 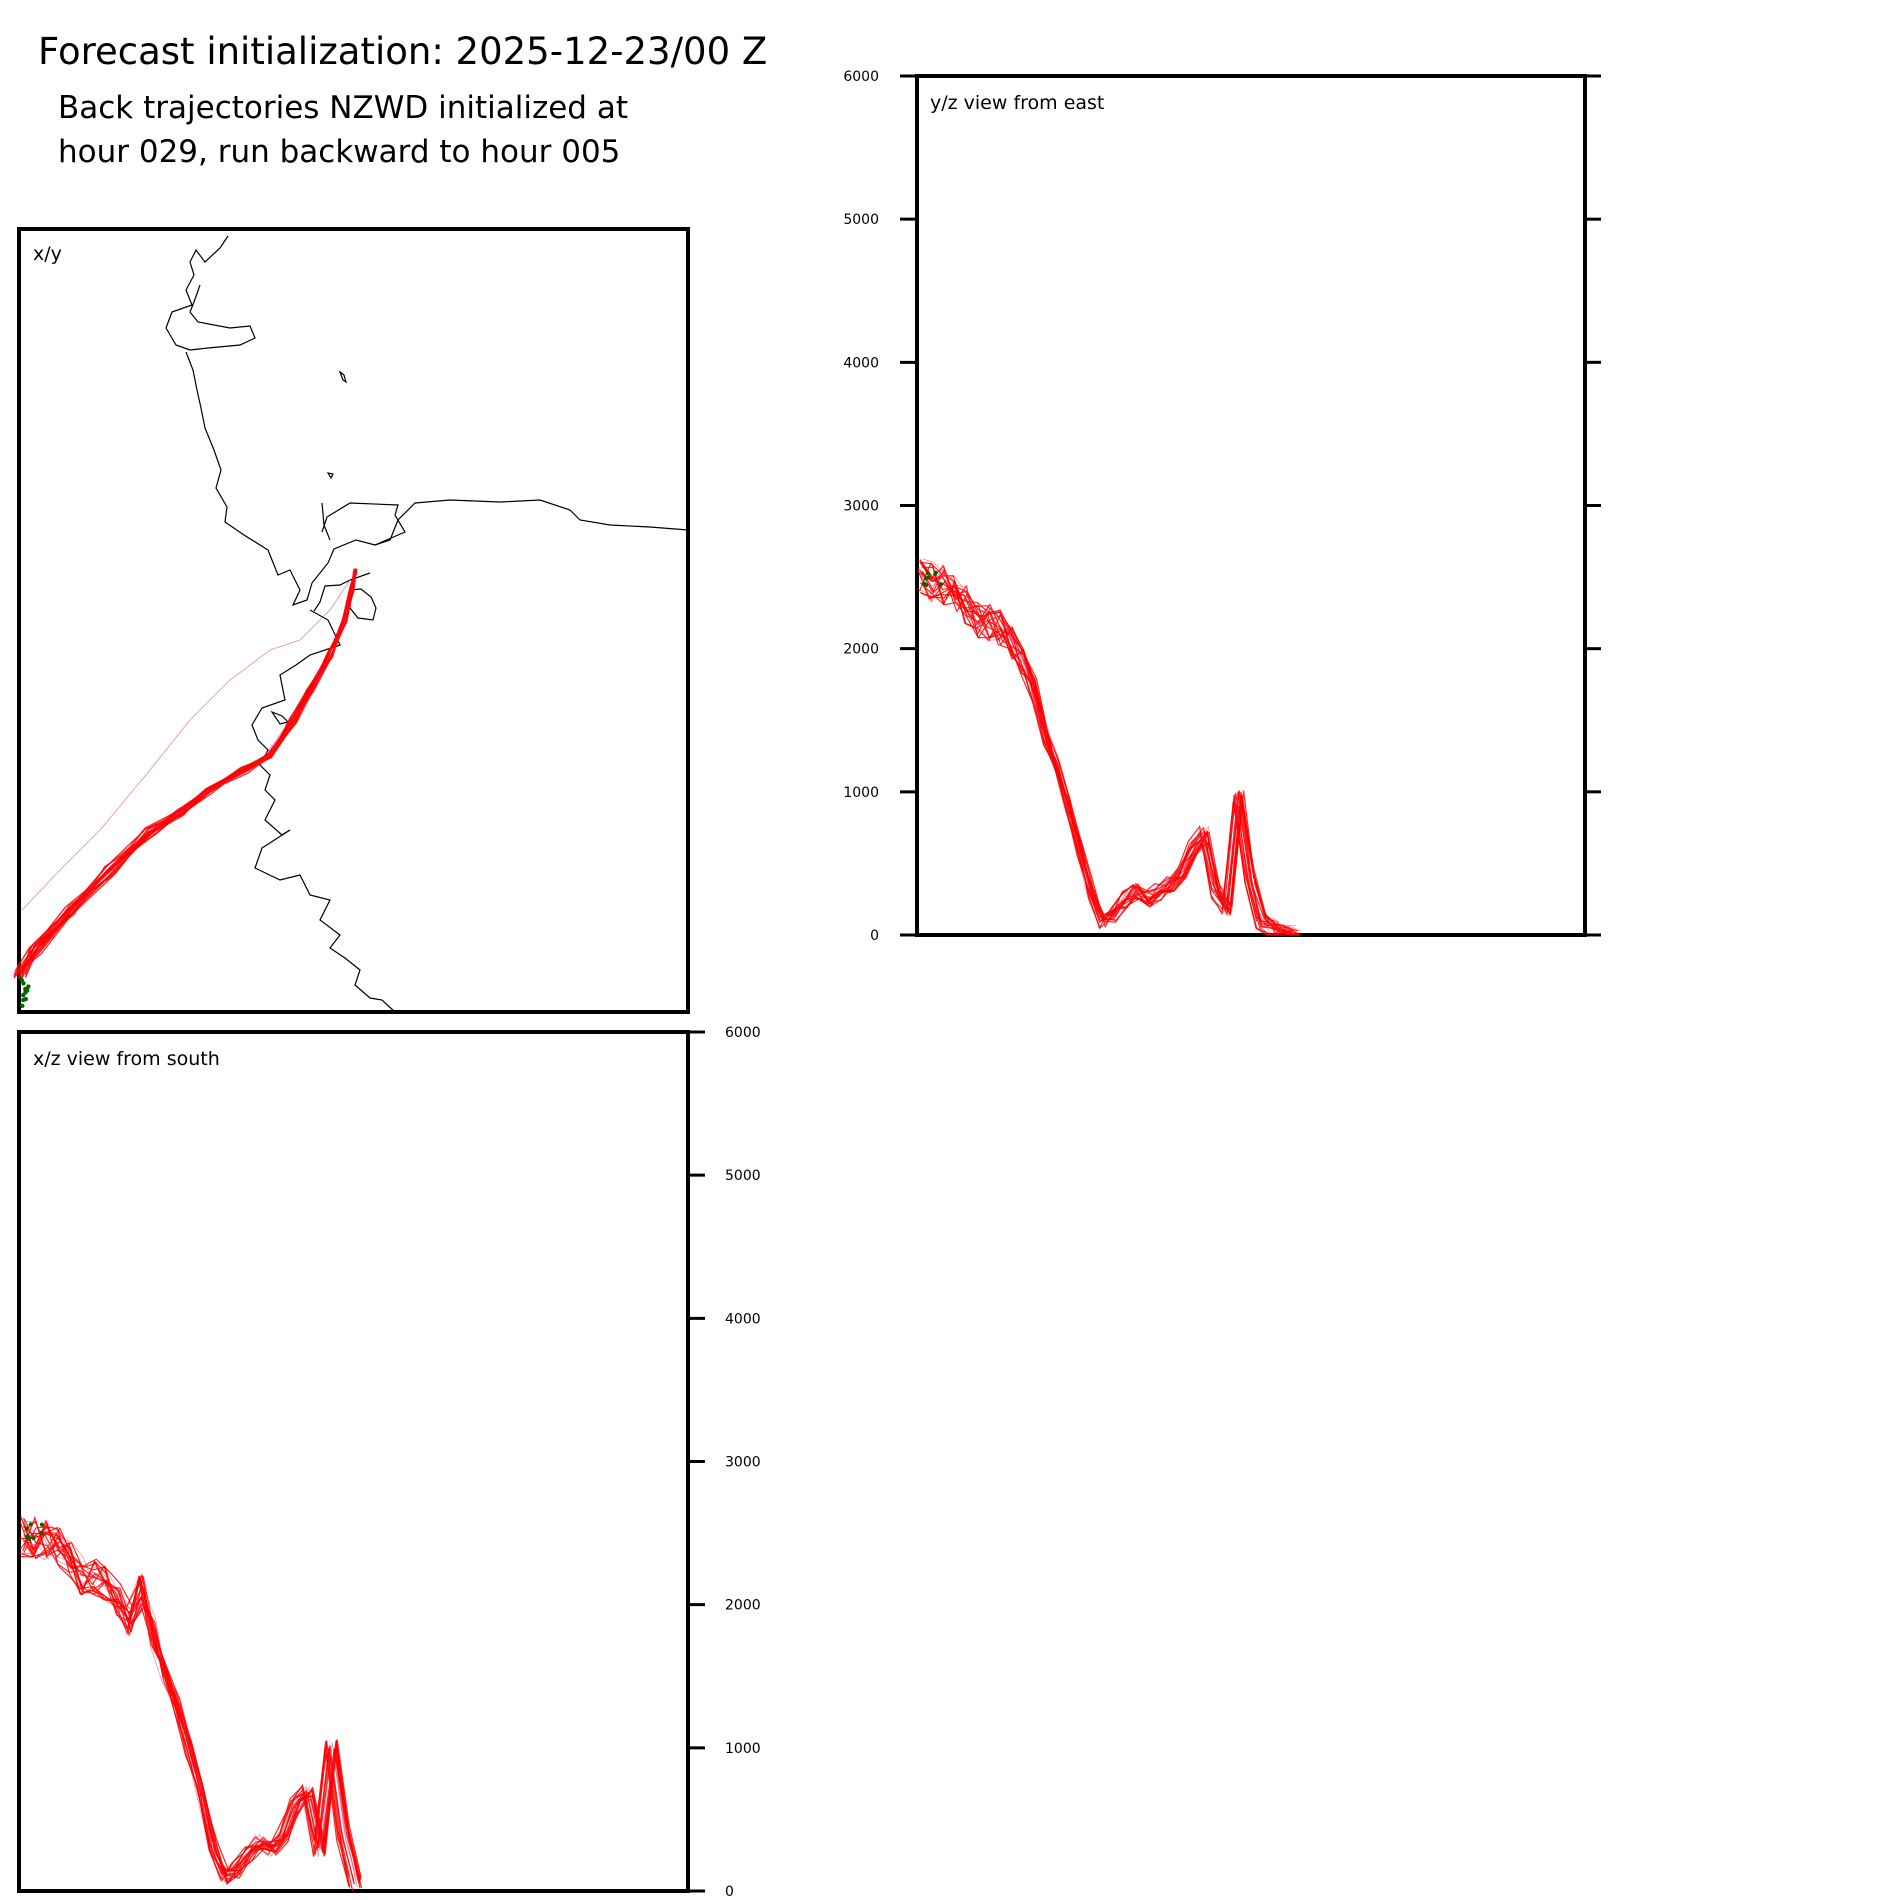 I want to click on xz-tick-label: 4000, so click(x=743, y=1319).